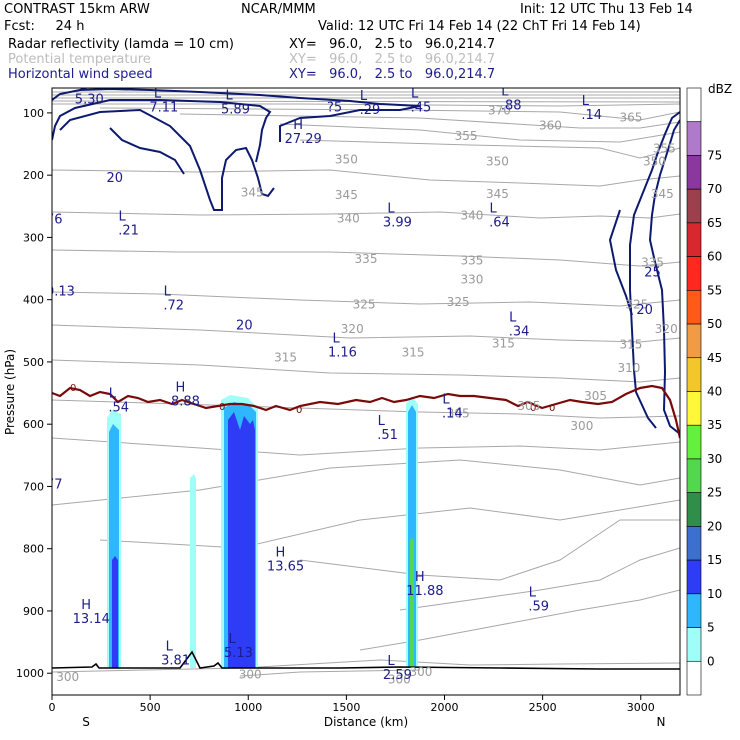 This screenshot has height=740, width=740. I want to click on y-axis: 100 200 300 400 500 600 700 800 900 1000, so click(34, 393).